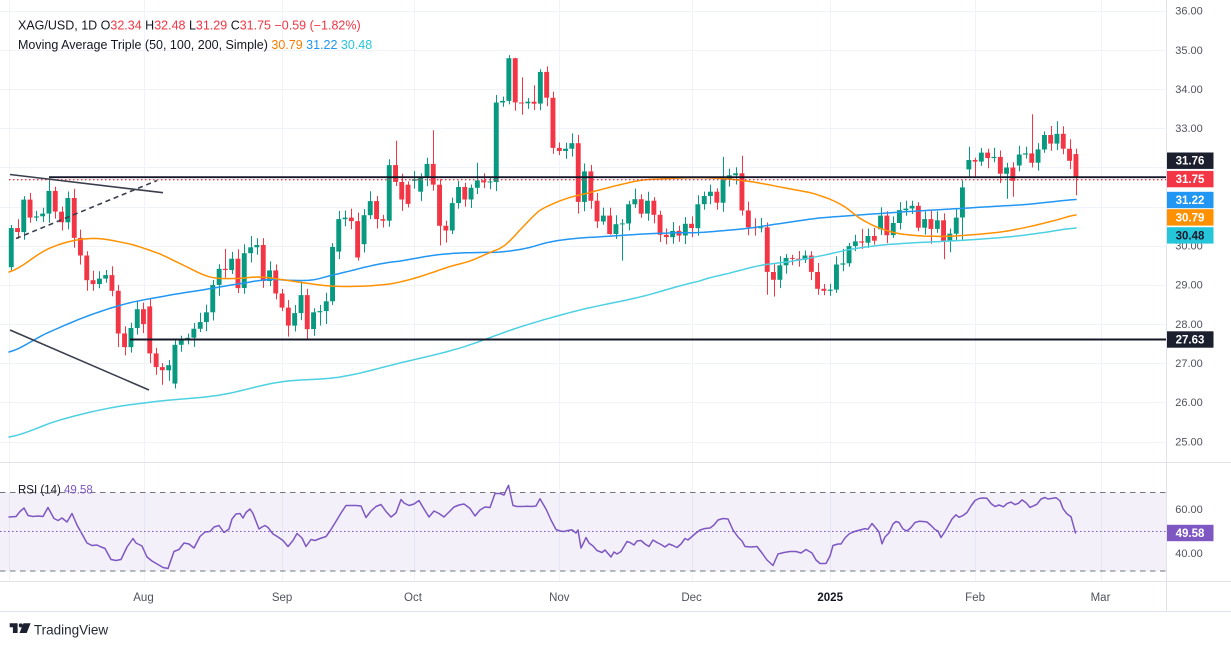  I want to click on svg-text: Aug, so click(143, 598).